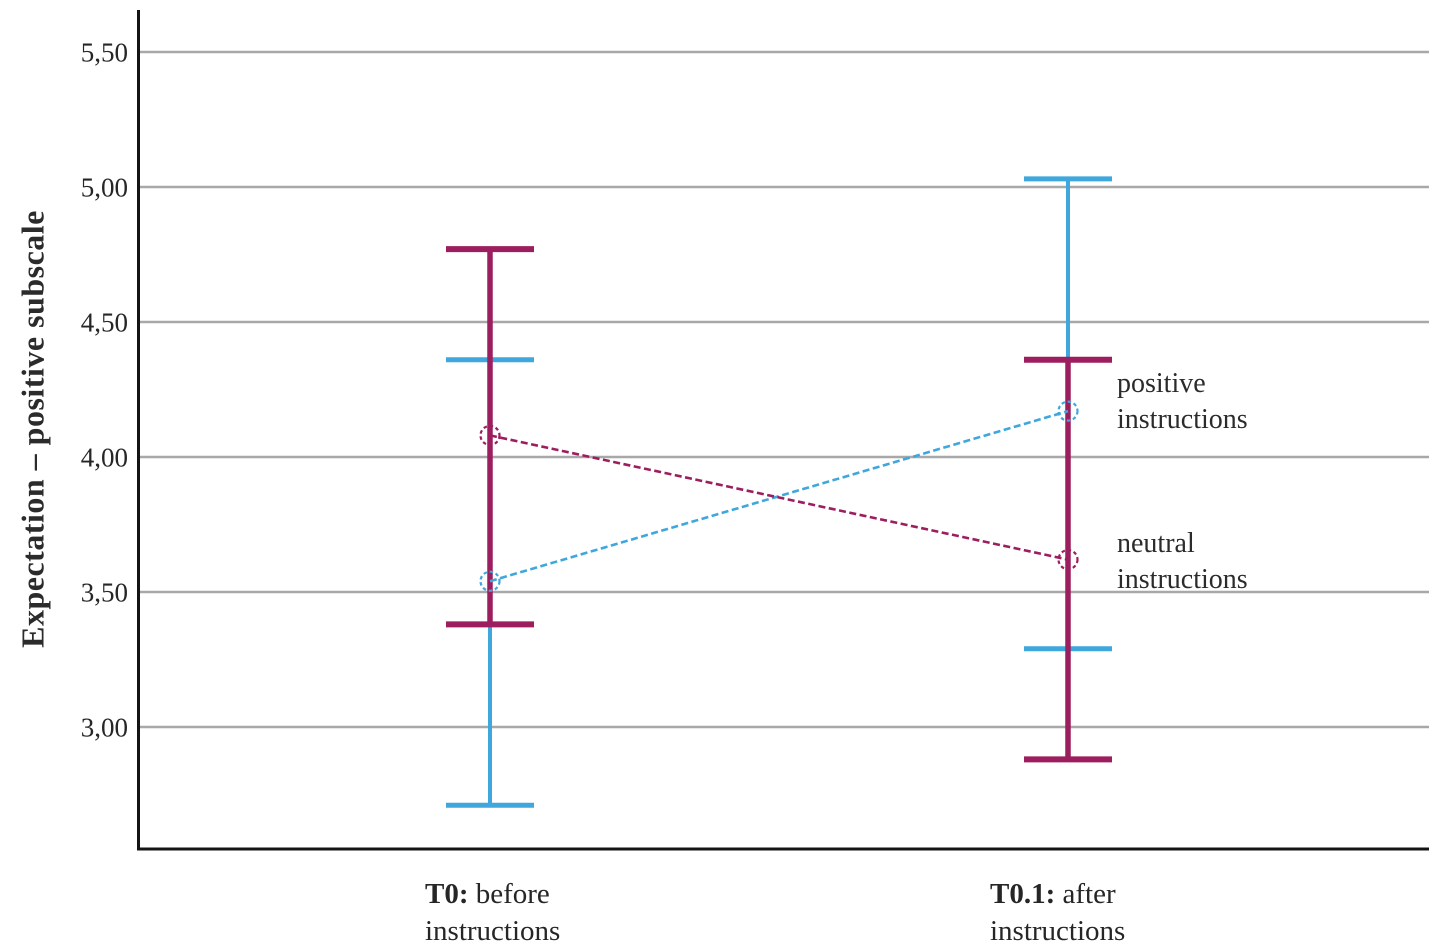 This screenshot has height=951, width=1429. What do you see at coordinates (1182, 561) in the screenshot?
I see `series-label-neutral: neutral instructions` at bounding box center [1182, 561].